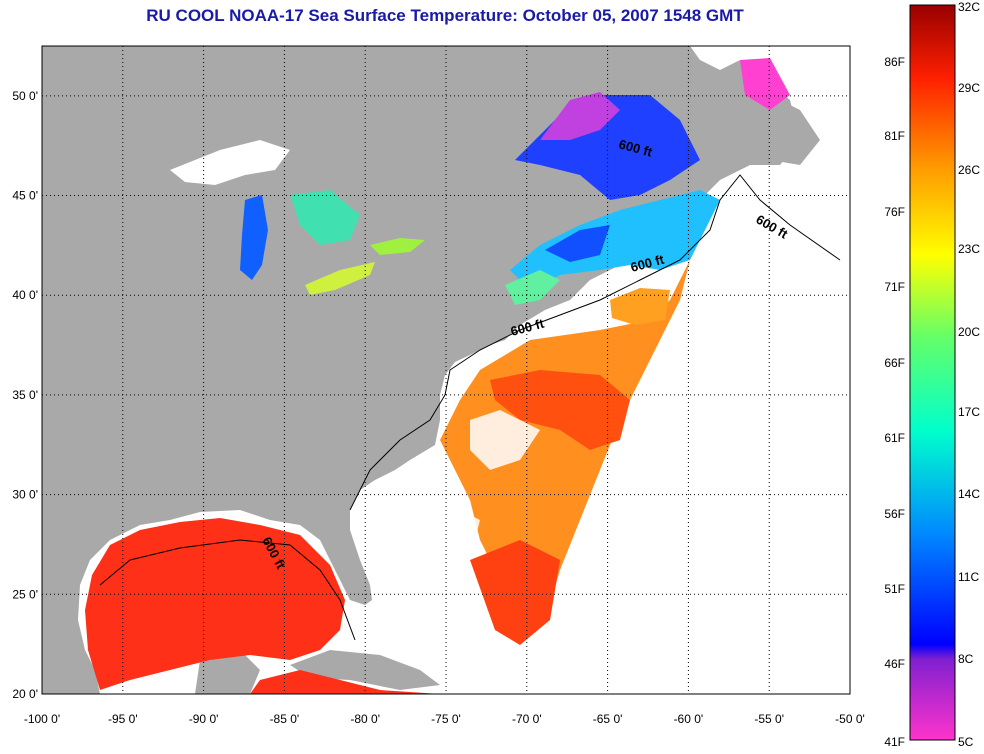 This screenshot has height=754, width=984. I want to click on latitude-tick-label: 45 0', so click(25, 196).